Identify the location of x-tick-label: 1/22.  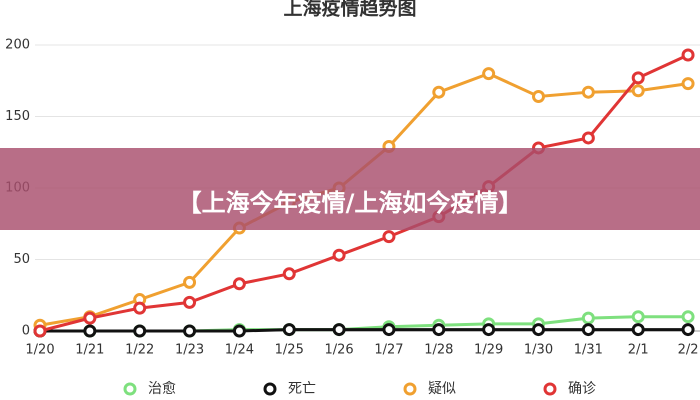
(139, 350).